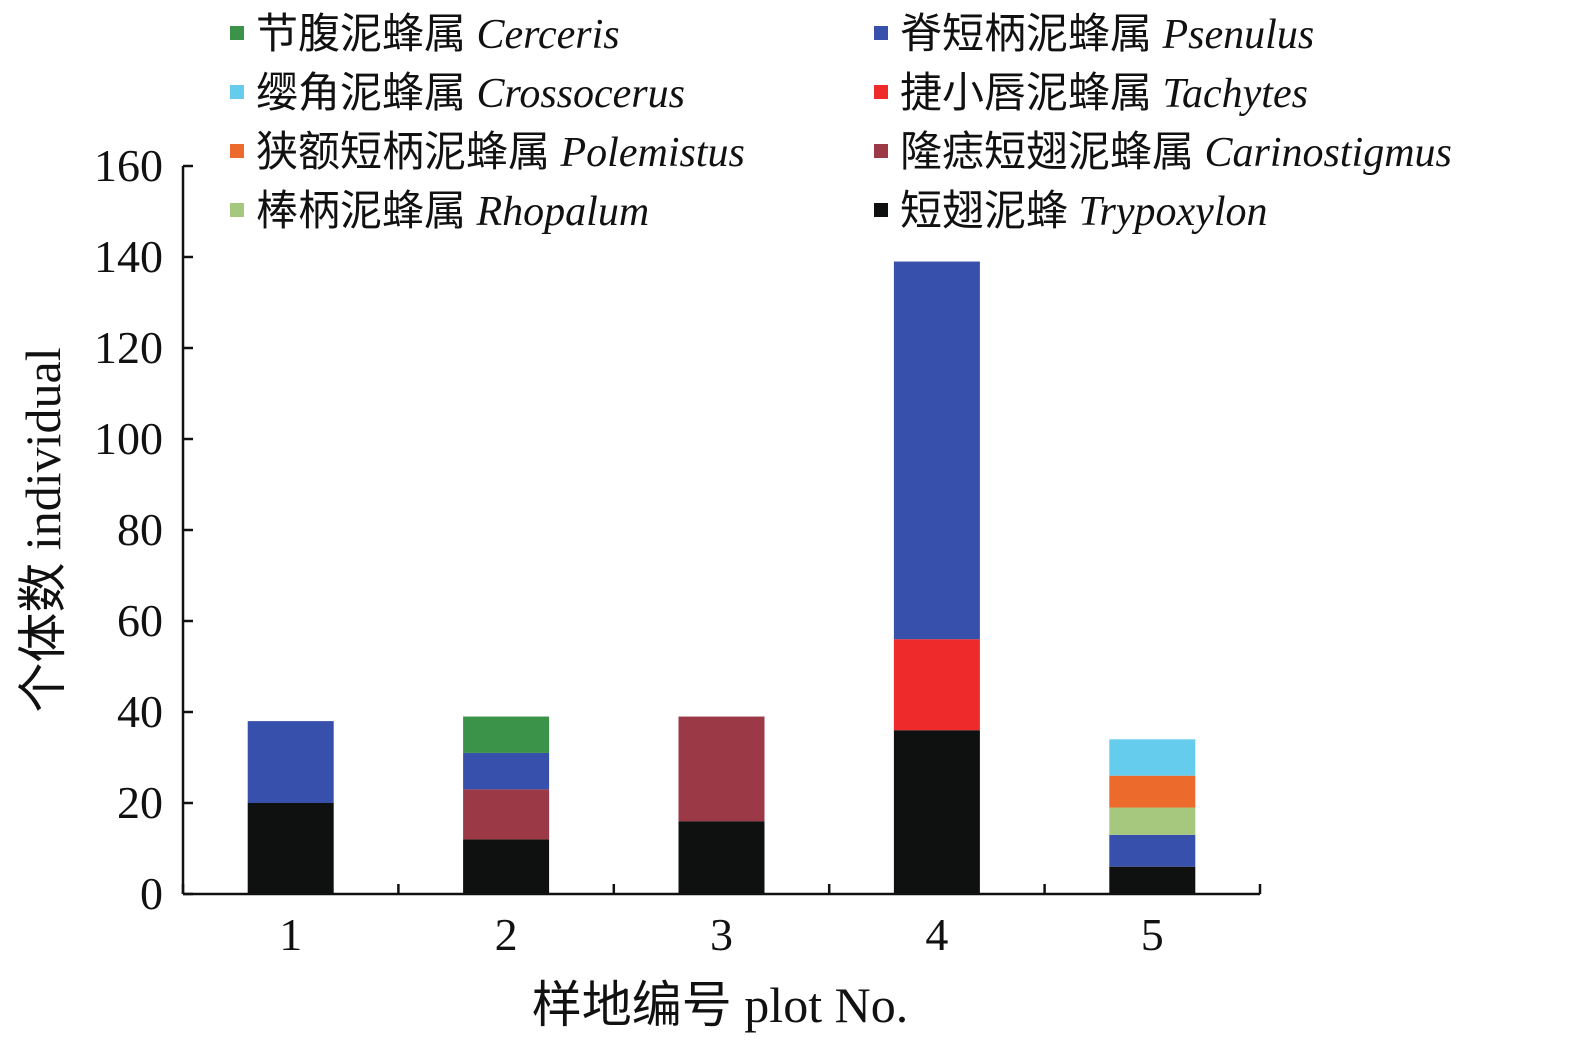  I want to click on y-tick-label: 120, so click(128, 347).